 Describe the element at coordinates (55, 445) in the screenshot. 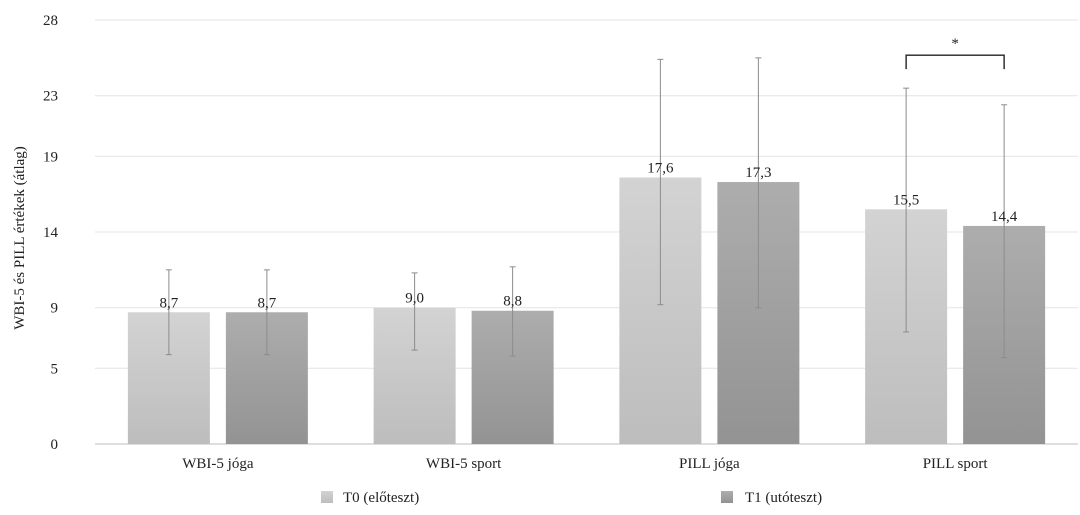

I see `y-tick-label: 0` at that location.